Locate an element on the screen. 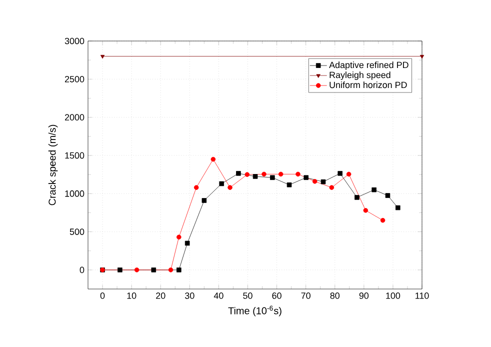 The height and width of the screenshot is (347, 491). y-tick-label: 3000 is located at coordinates (74, 41).